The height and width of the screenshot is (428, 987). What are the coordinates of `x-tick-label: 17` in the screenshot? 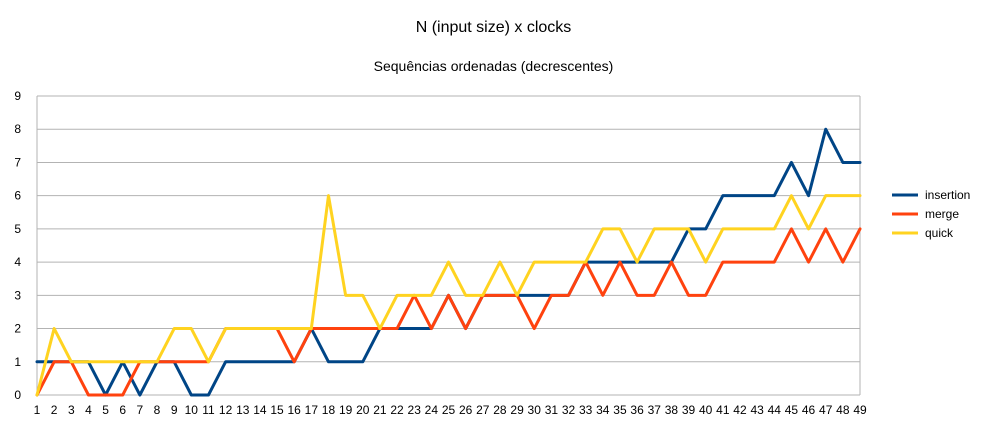 It's located at (312, 410).